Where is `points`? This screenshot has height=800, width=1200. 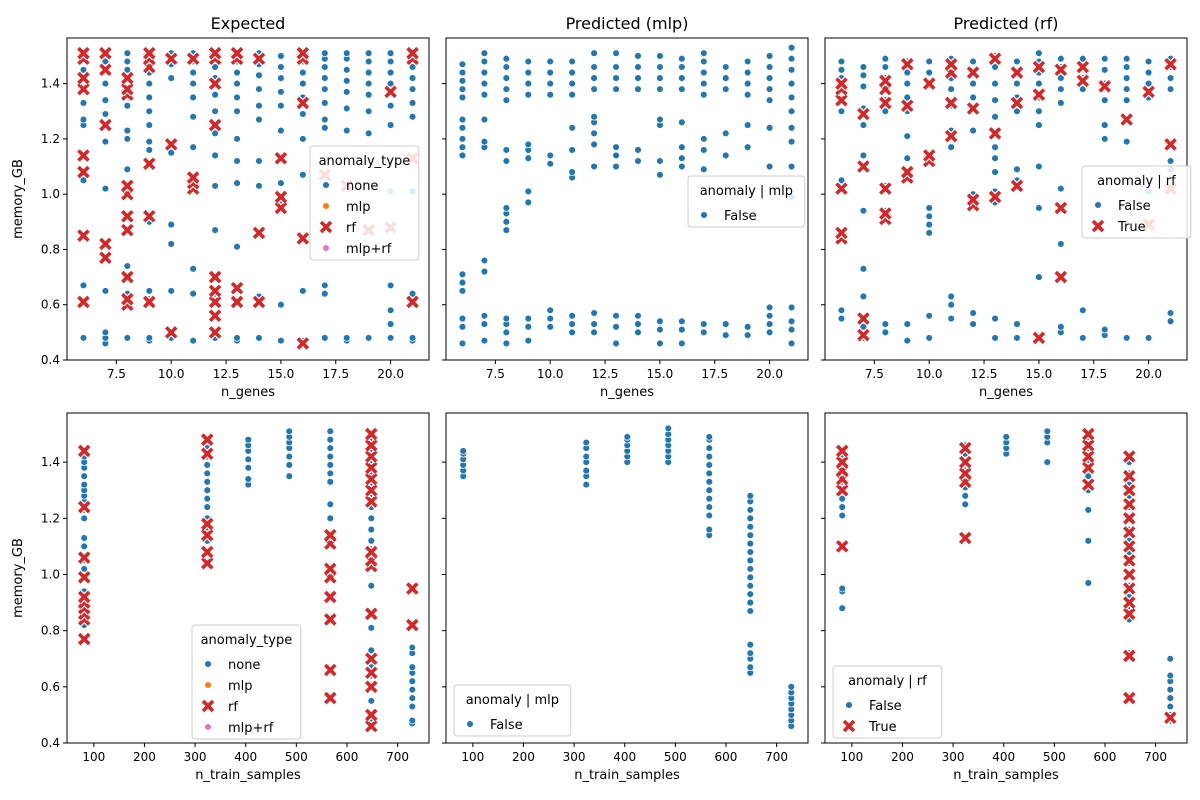 points is located at coordinates (1006, 197).